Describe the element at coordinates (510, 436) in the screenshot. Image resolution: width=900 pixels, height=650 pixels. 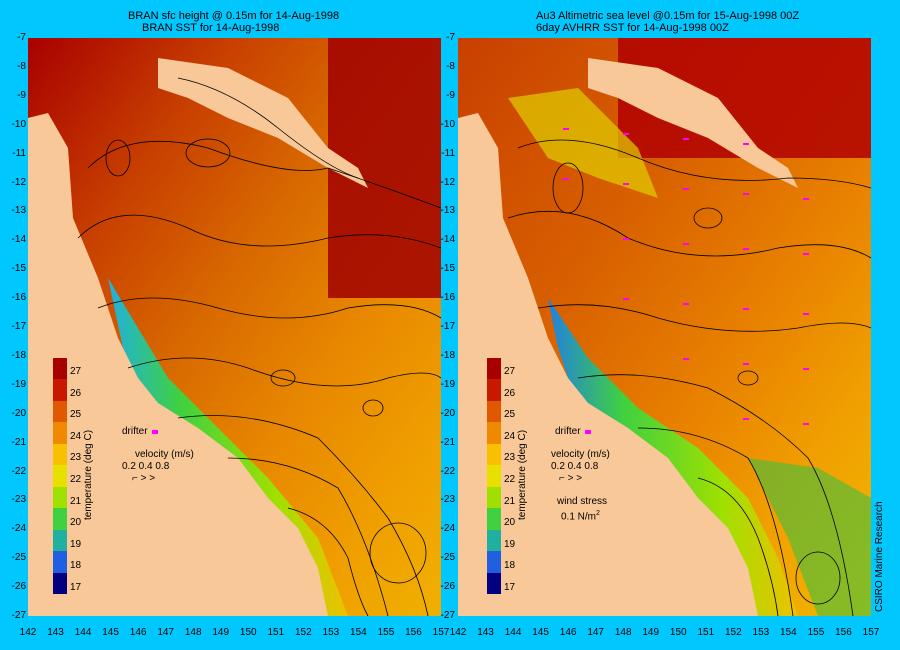
I see `colorbar-tick-label: 24` at that location.